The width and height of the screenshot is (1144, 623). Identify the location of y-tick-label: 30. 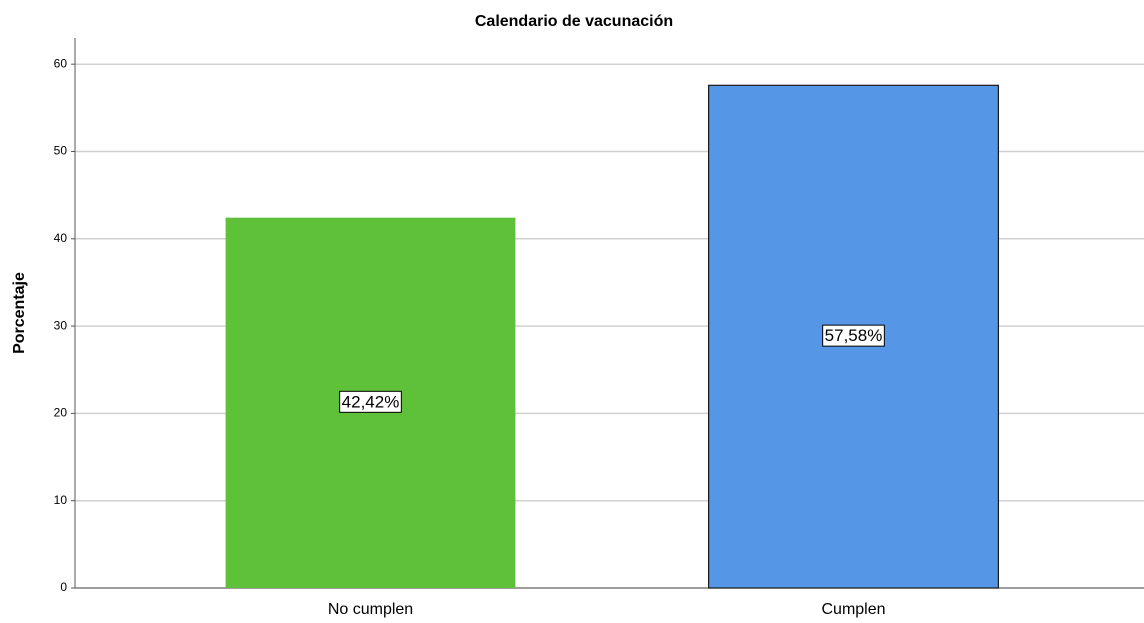
(61, 325).